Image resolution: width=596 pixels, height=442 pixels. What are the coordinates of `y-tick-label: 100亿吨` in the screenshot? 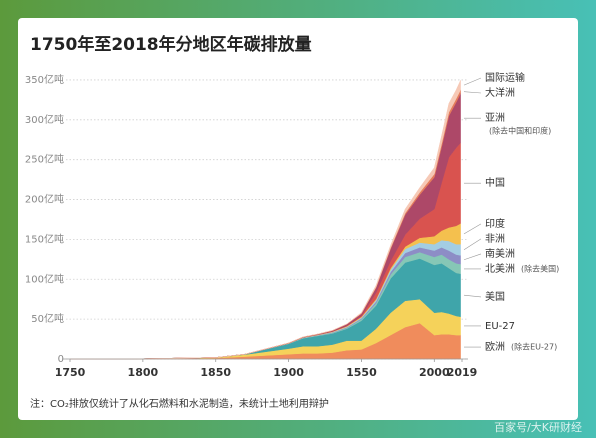 It's located at (44, 278).